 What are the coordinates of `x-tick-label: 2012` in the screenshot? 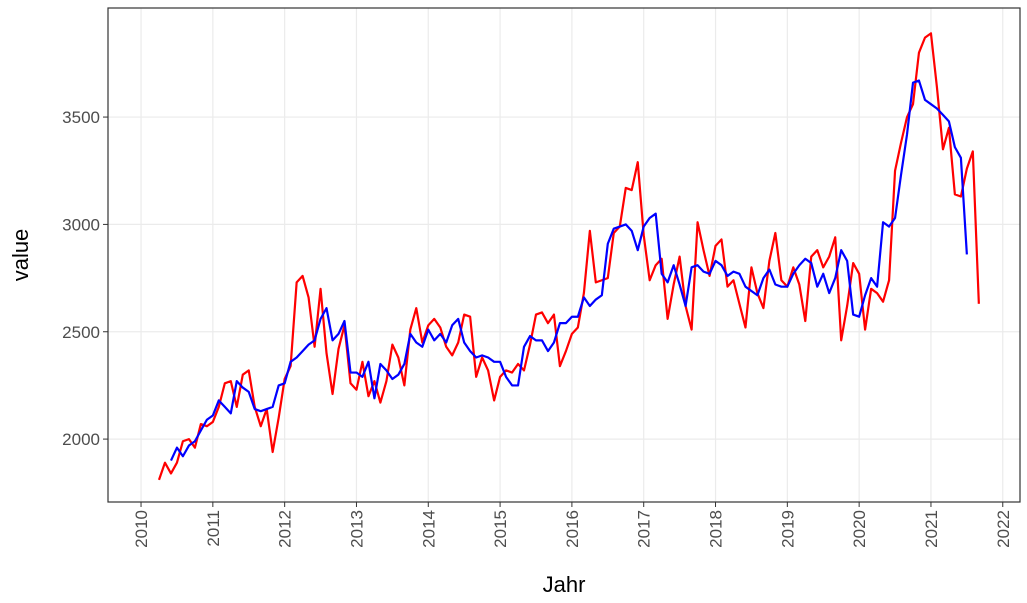 It's located at (285, 529).